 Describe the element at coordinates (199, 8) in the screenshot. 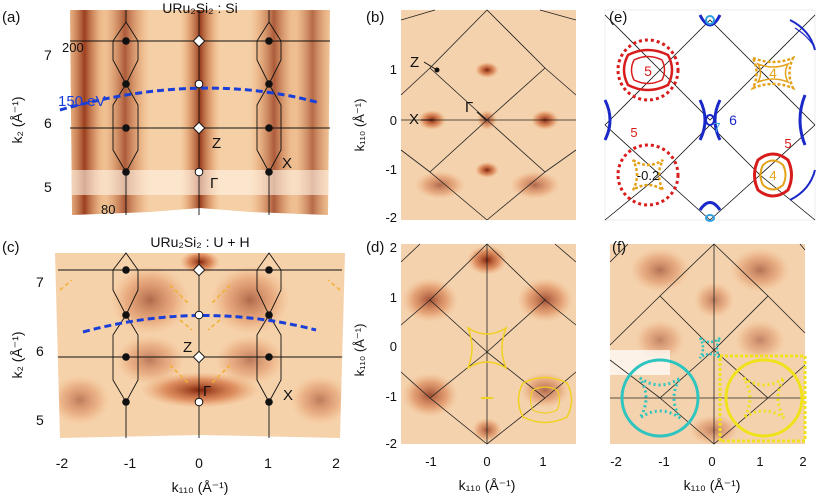

I see `panel-a-title: URu₂Si₂ : Si` at that location.